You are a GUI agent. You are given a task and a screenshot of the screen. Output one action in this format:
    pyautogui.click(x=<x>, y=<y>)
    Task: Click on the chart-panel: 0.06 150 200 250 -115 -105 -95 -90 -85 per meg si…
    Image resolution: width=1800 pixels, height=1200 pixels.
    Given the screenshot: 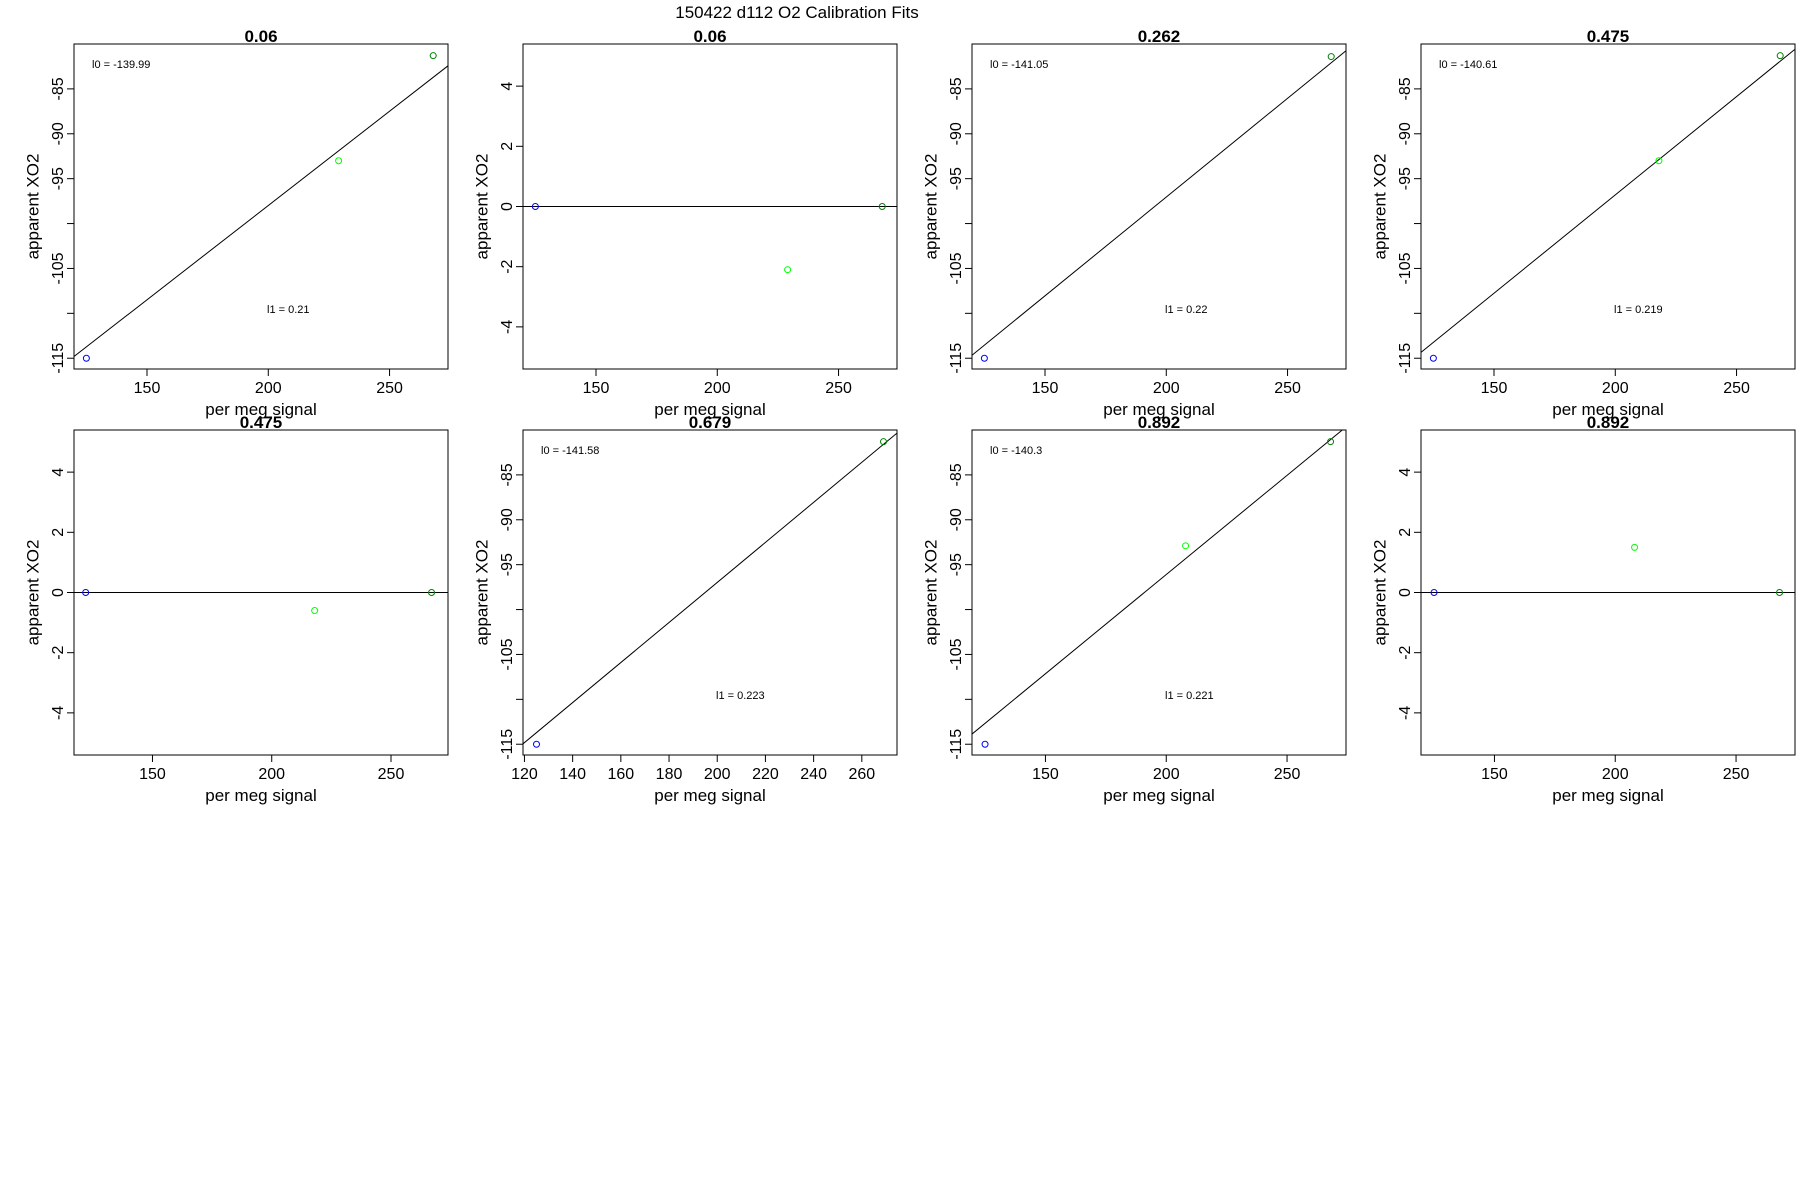 What is the action you would take?
    pyautogui.click(x=236, y=223)
    